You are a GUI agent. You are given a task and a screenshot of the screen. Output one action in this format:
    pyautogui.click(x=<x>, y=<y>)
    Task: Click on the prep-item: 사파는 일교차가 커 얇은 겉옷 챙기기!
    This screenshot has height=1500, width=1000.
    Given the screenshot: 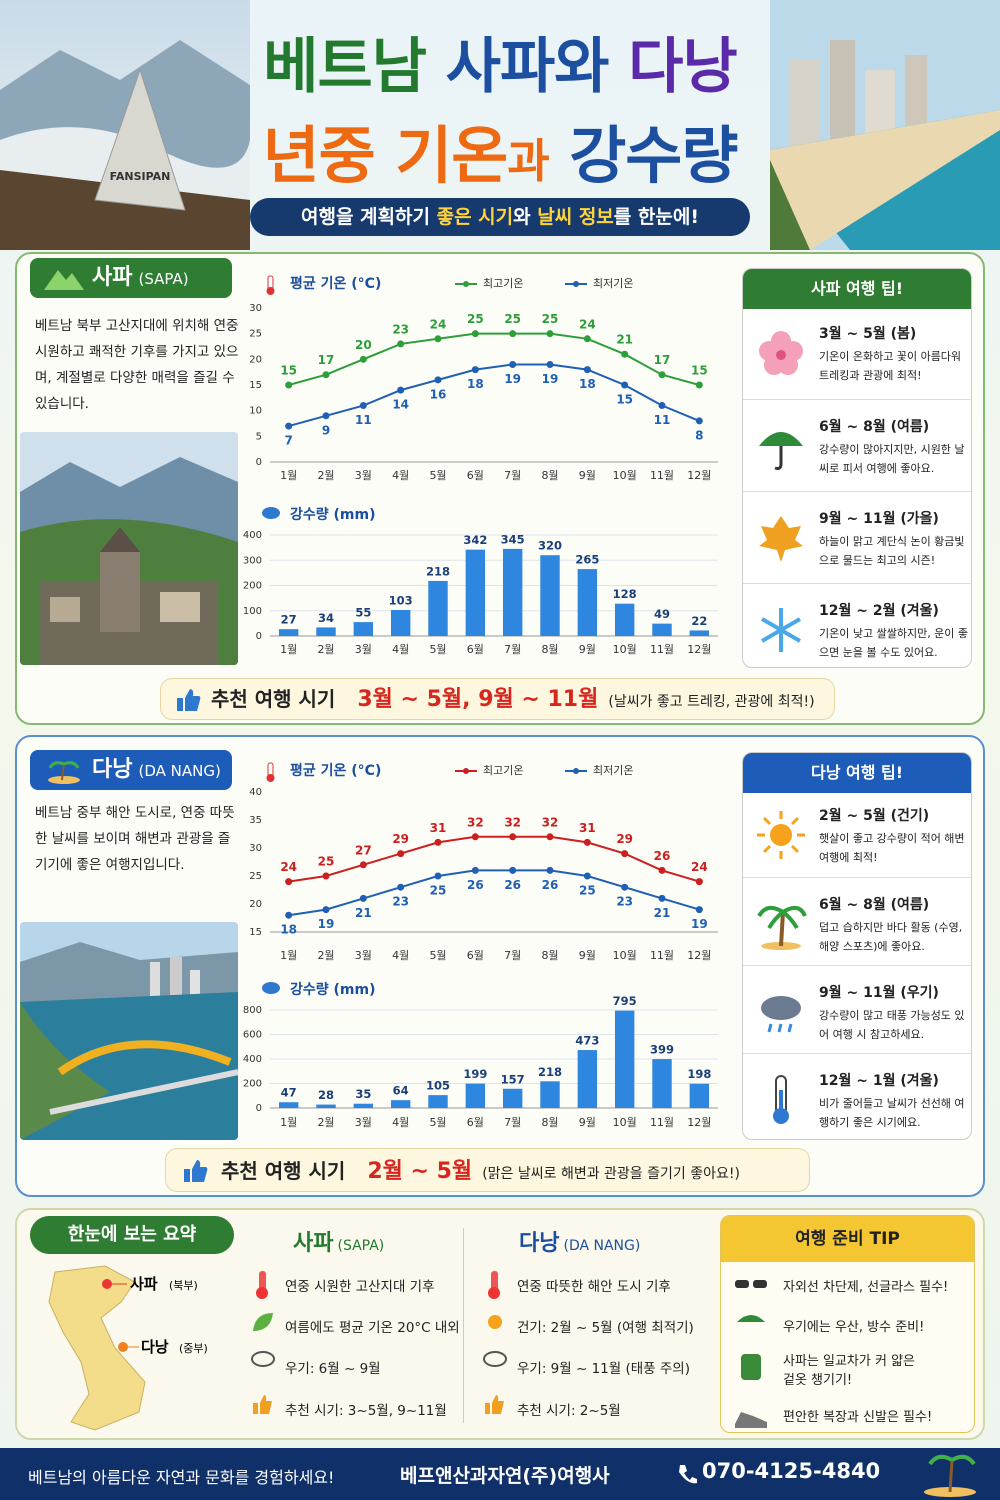 What is the action you would take?
    pyautogui.click(x=849, y=1371)
    